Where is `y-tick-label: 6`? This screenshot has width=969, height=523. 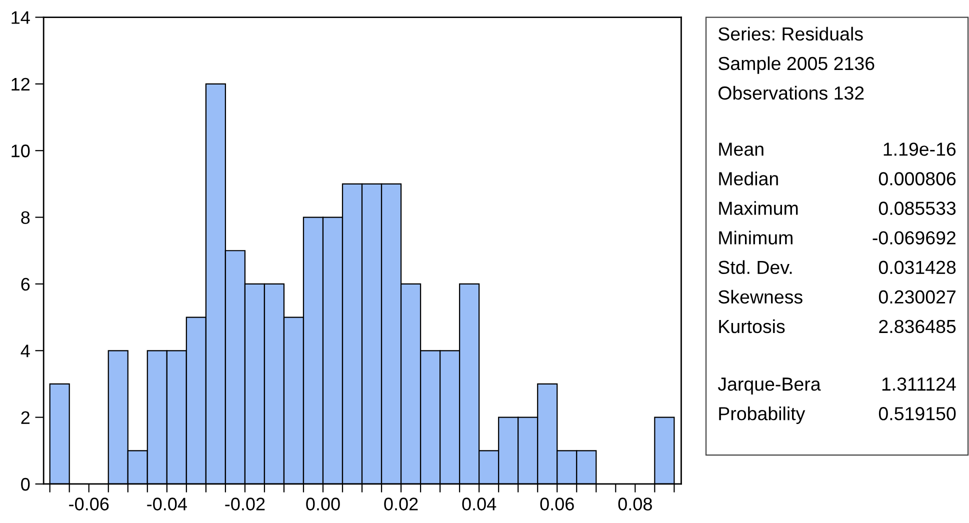 y-tick-label: 6 is located at coordinates (25, 284).